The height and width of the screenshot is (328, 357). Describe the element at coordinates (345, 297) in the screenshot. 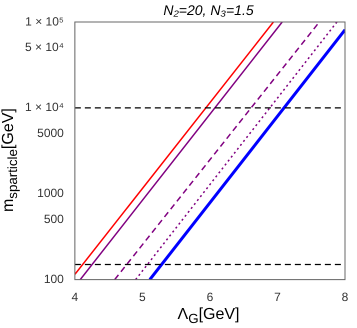

I see `x-tick-label: 8` at that location.